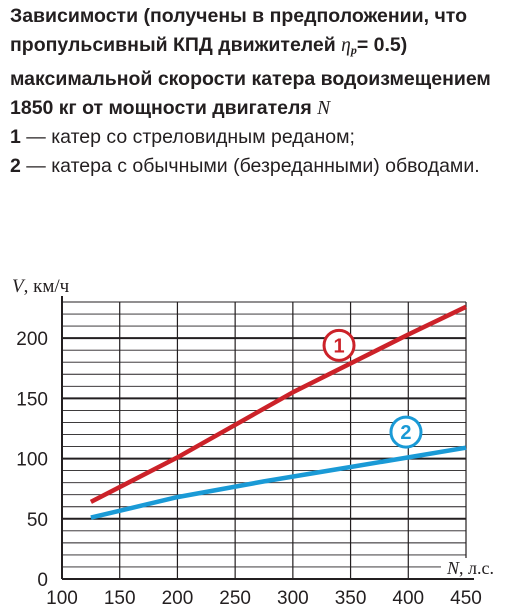 This screenshot has width=517, height=609. Describe the element at coordinates (41, 286) in the screenshot. I see `y-axis-label: V, км/ч` at that location.